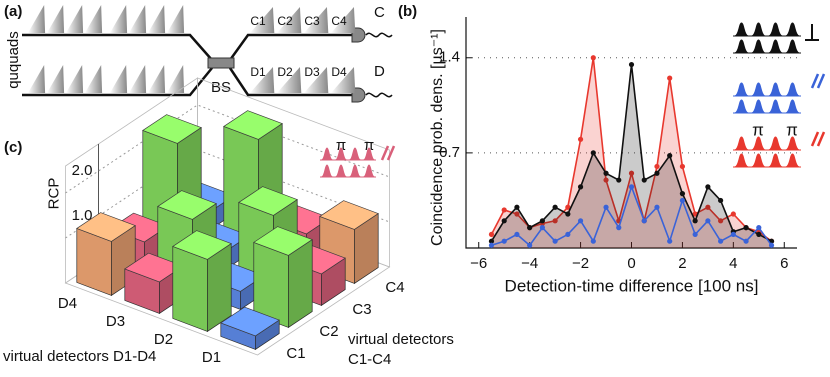 The height and width of the screenshot is (377, 830). I want to click on input-label: ququads, so click(13, 60).